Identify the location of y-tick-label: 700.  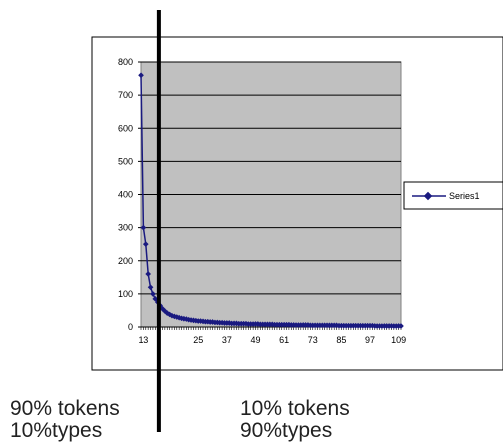
(125, 95).